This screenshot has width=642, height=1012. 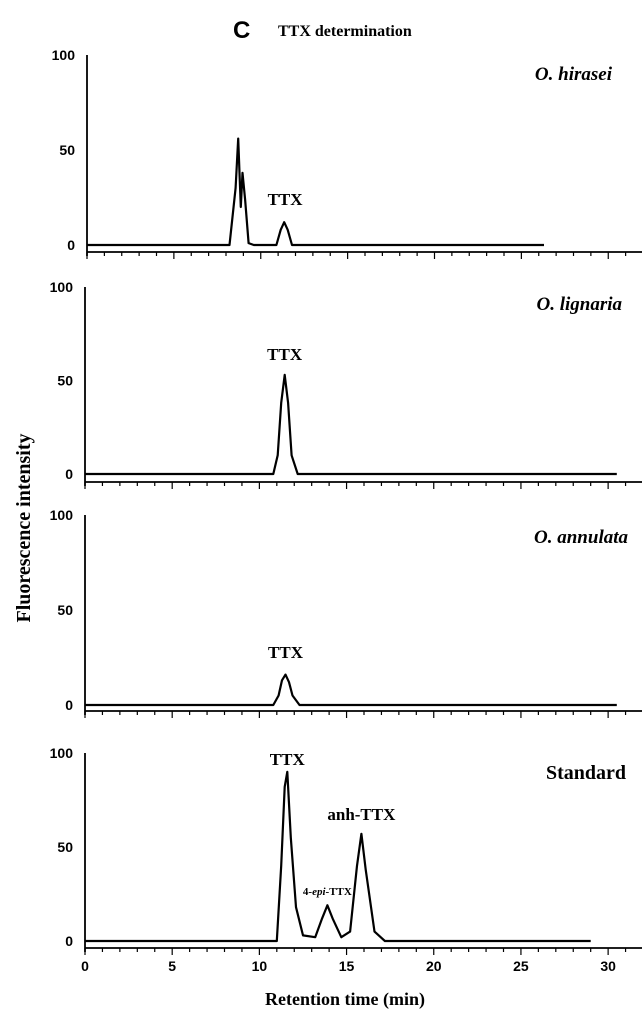 I want to click on x-tick-label: 25, so click(x=521, y=966).